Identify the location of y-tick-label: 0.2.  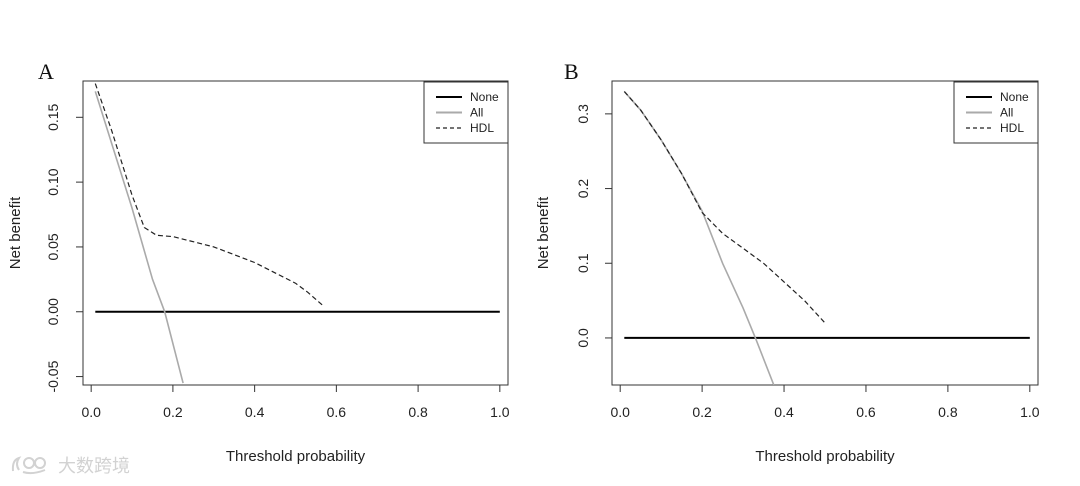
(583, 189).